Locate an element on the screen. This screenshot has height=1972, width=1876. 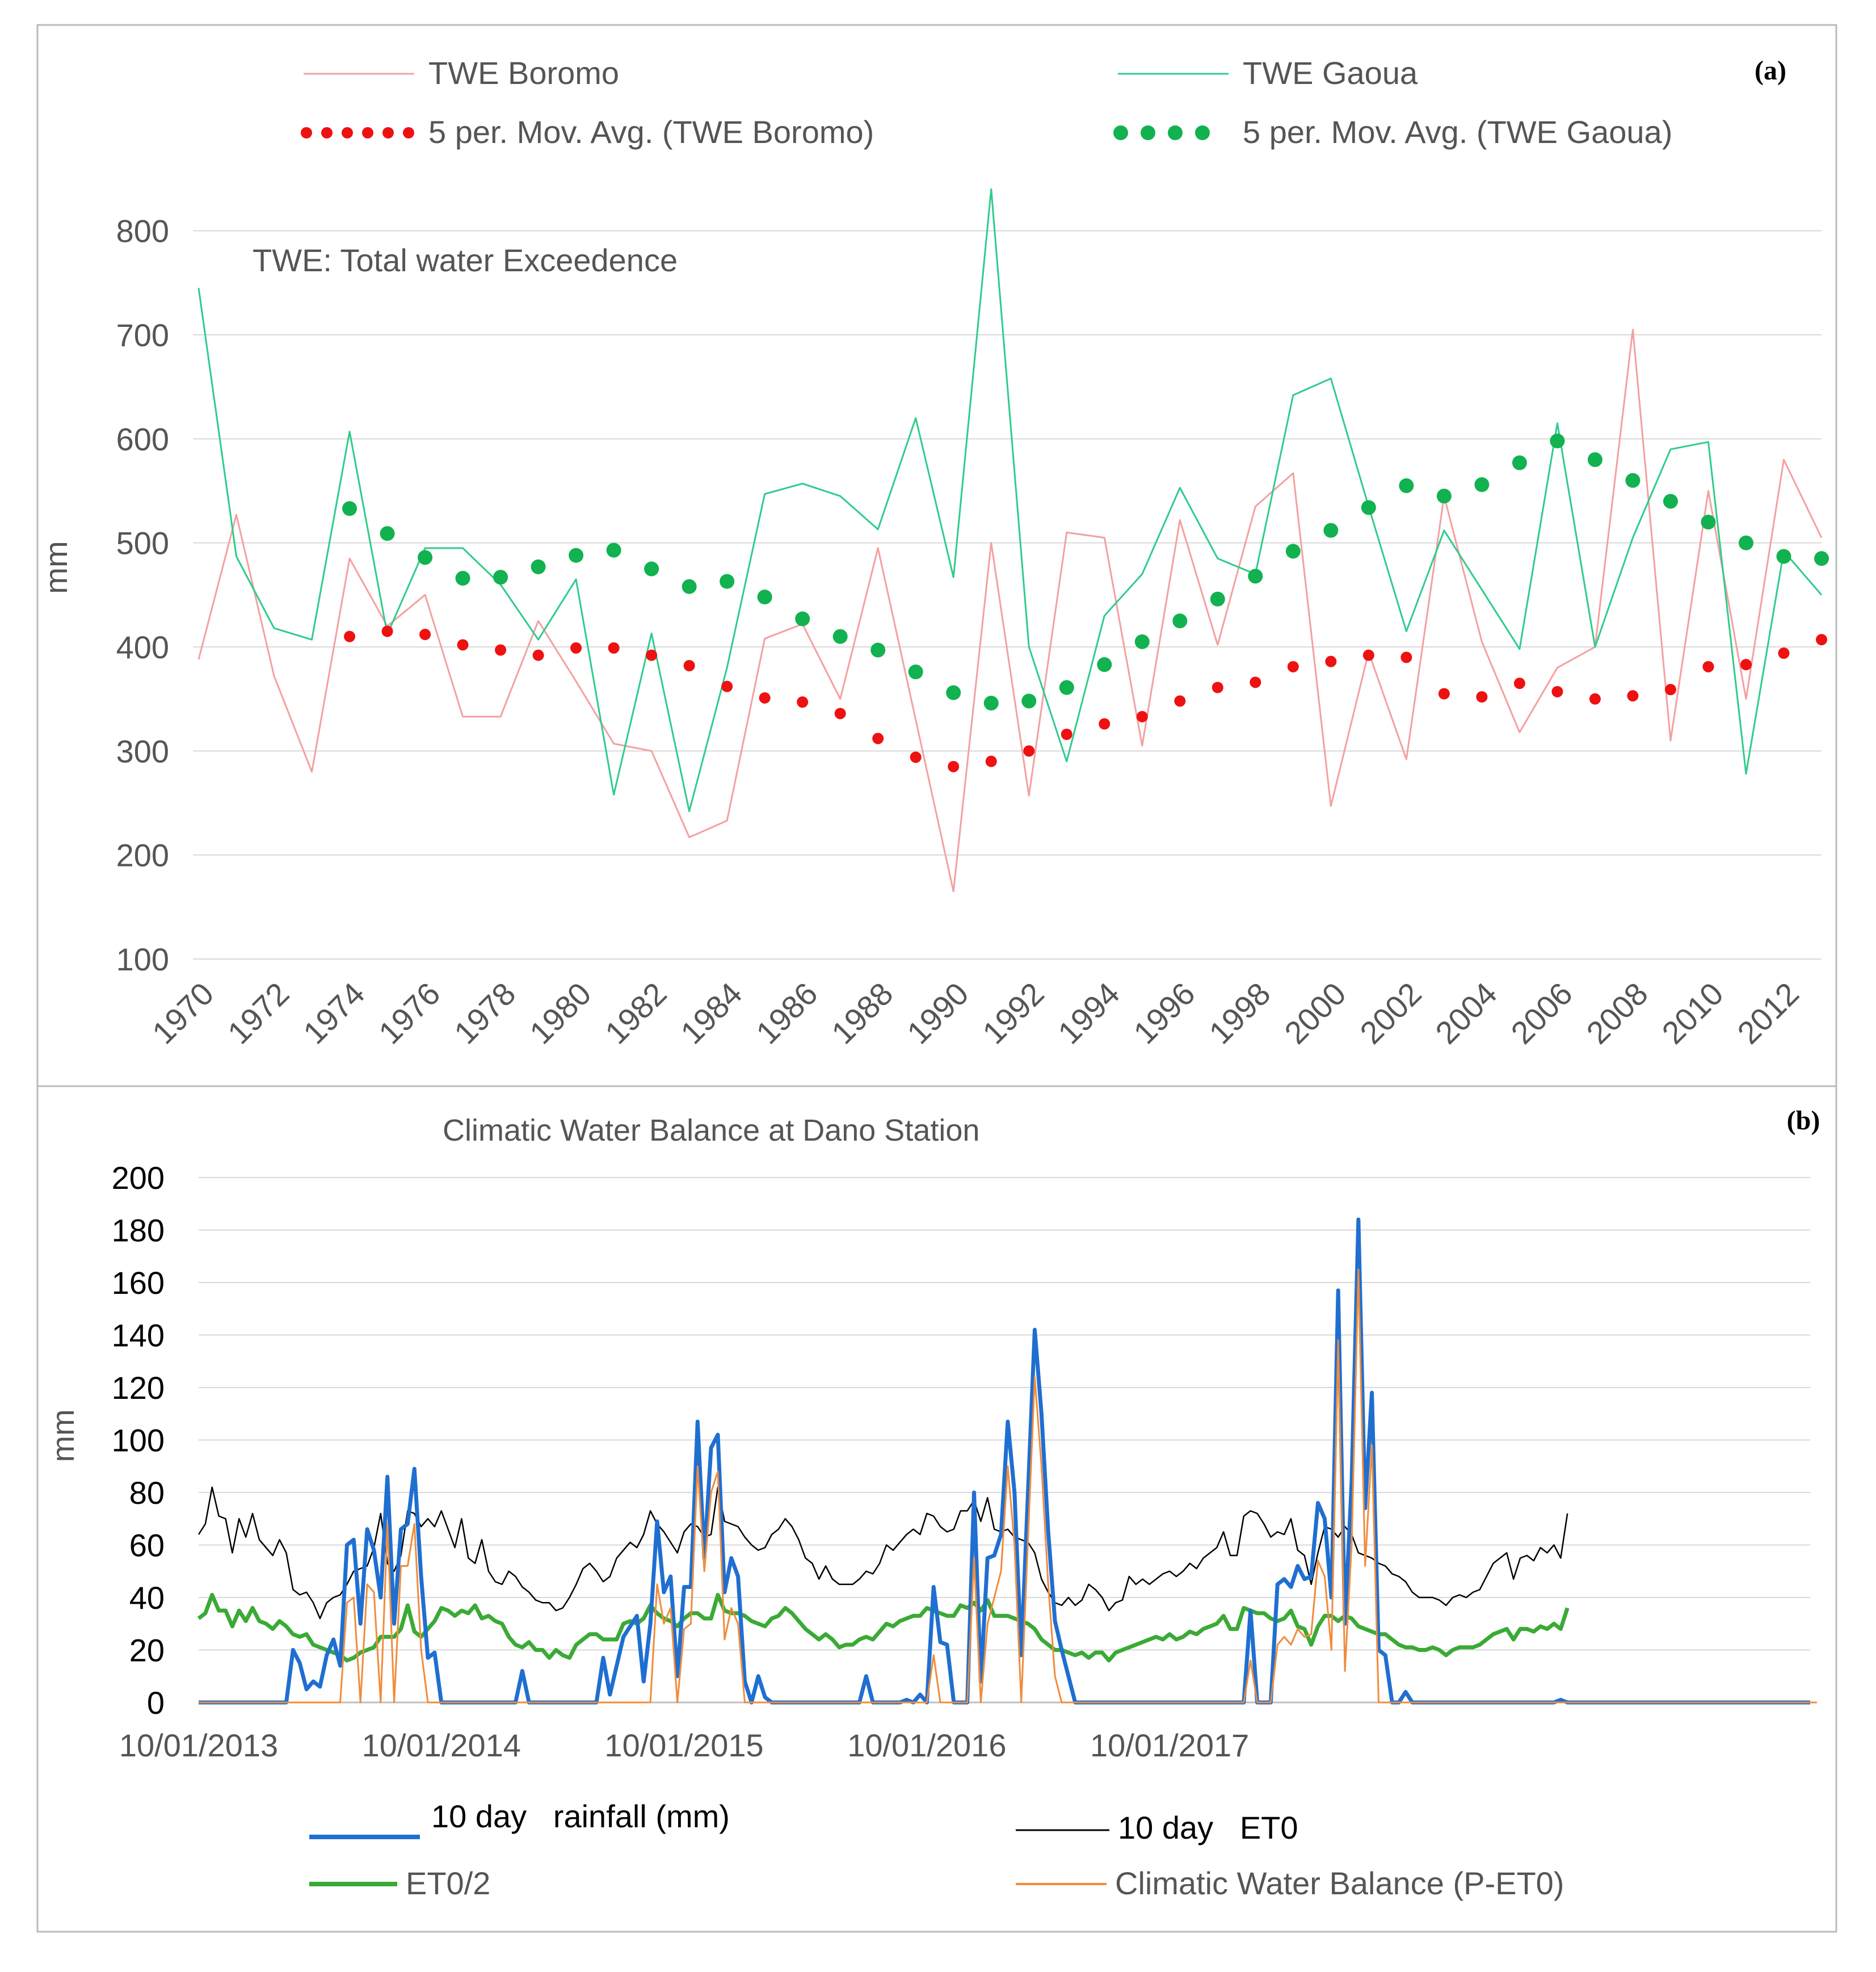
panel-a-y-tick-label: 800 is located at coordinates (142, 231).